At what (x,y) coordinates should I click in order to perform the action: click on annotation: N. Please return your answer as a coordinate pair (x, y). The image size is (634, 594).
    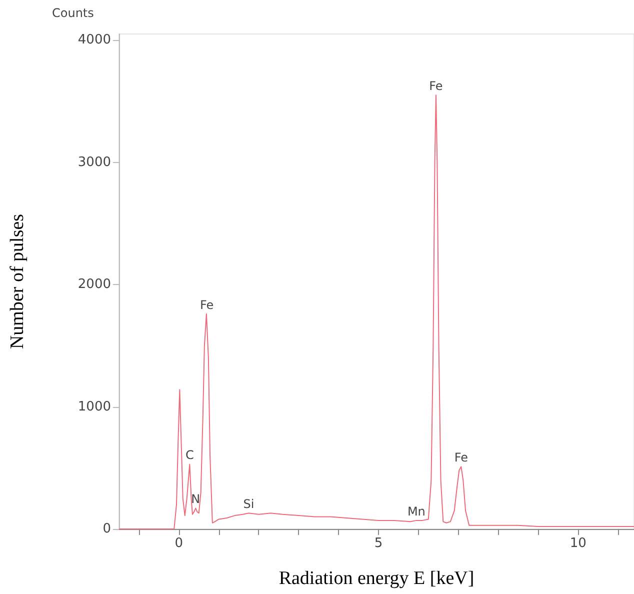
    Looking at the image, I should click on (195, 499).